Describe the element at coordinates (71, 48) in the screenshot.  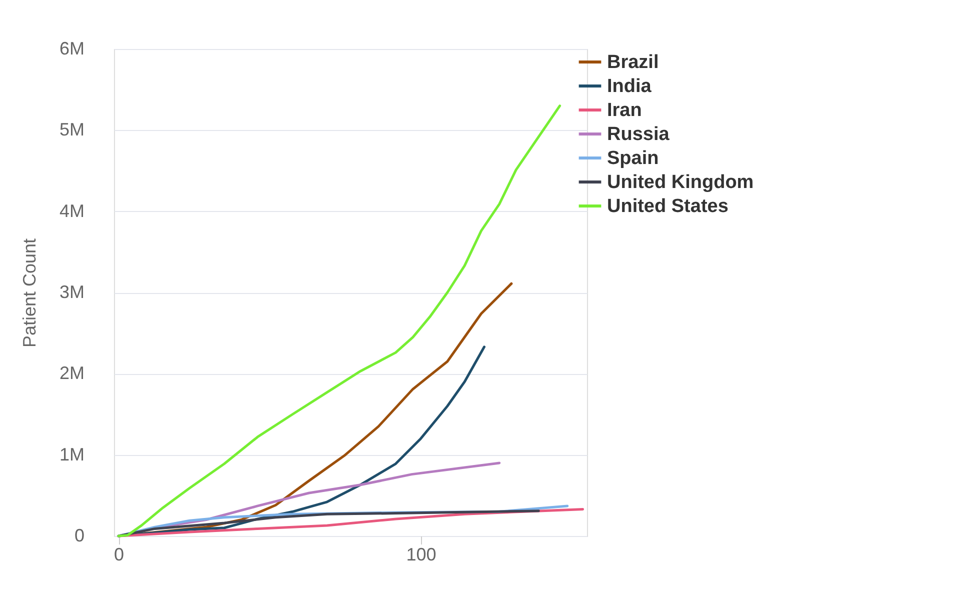
I see `y-tick-label: 6M` at that location.